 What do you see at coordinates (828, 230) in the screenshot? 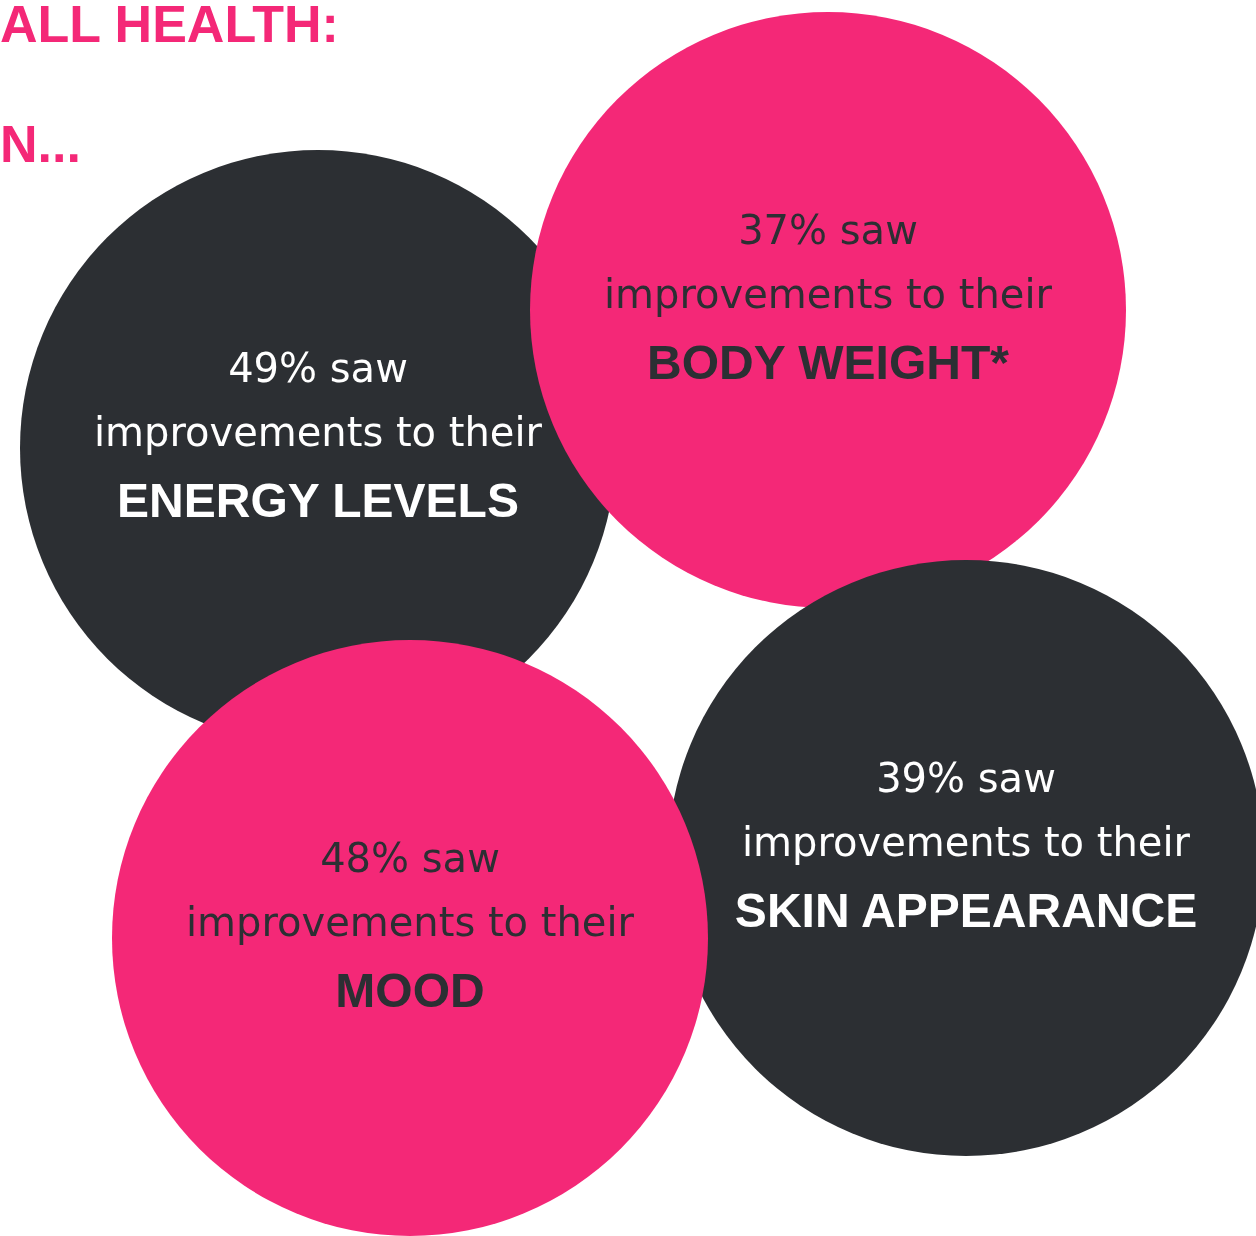
I see `data-label: 37% saw` at bounding box center [828, 230].